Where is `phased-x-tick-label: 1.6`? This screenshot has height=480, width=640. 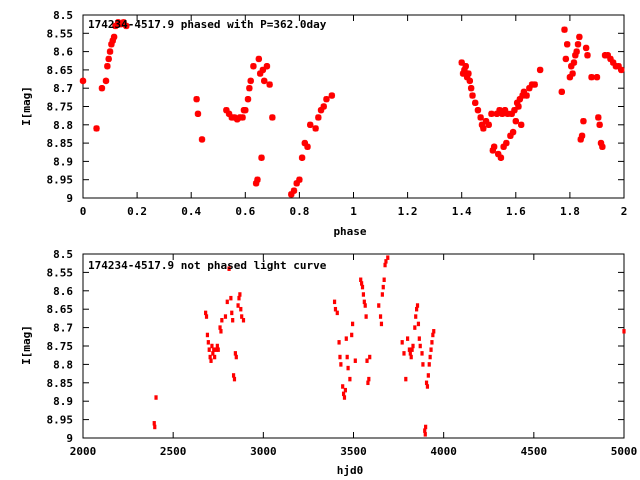
phased-x-tick-label: 1.6 is located at coordinates (516, 211).